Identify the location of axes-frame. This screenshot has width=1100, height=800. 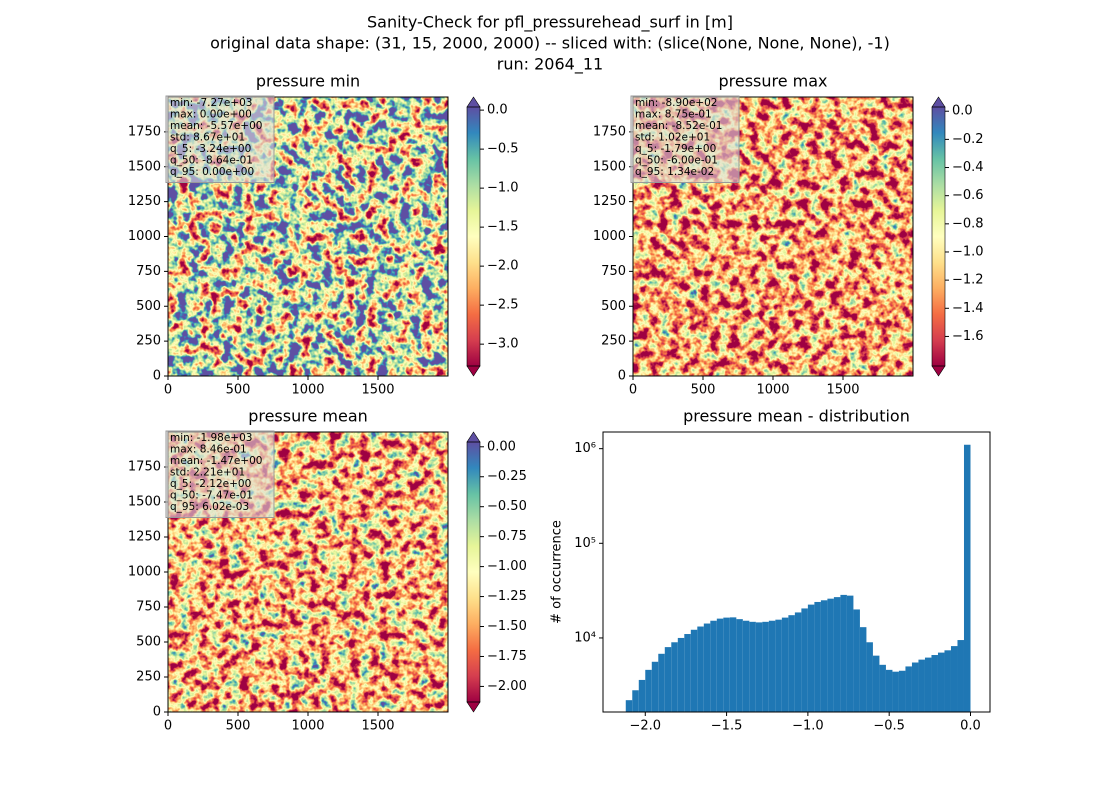
(796, 572).